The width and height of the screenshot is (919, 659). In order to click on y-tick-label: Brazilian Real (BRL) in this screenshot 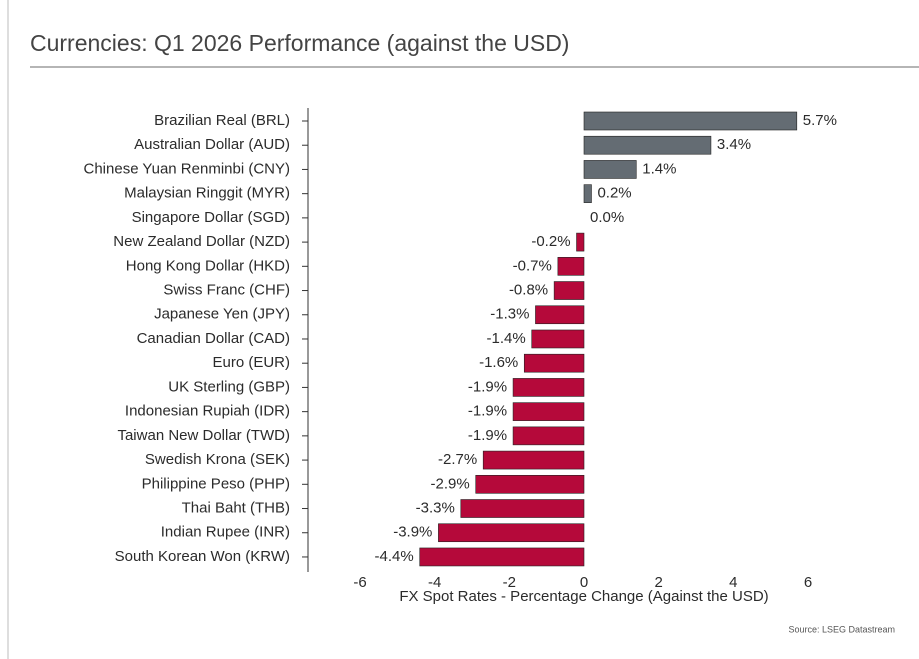, I will do `click(222, 120)`.